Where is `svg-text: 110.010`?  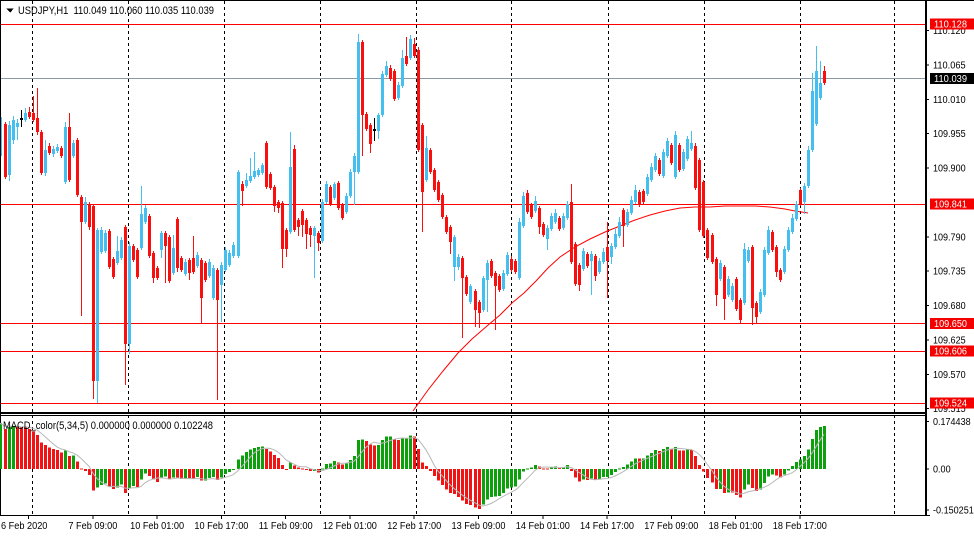
svg-text: 110.010 is located at coordinates (949, 100).